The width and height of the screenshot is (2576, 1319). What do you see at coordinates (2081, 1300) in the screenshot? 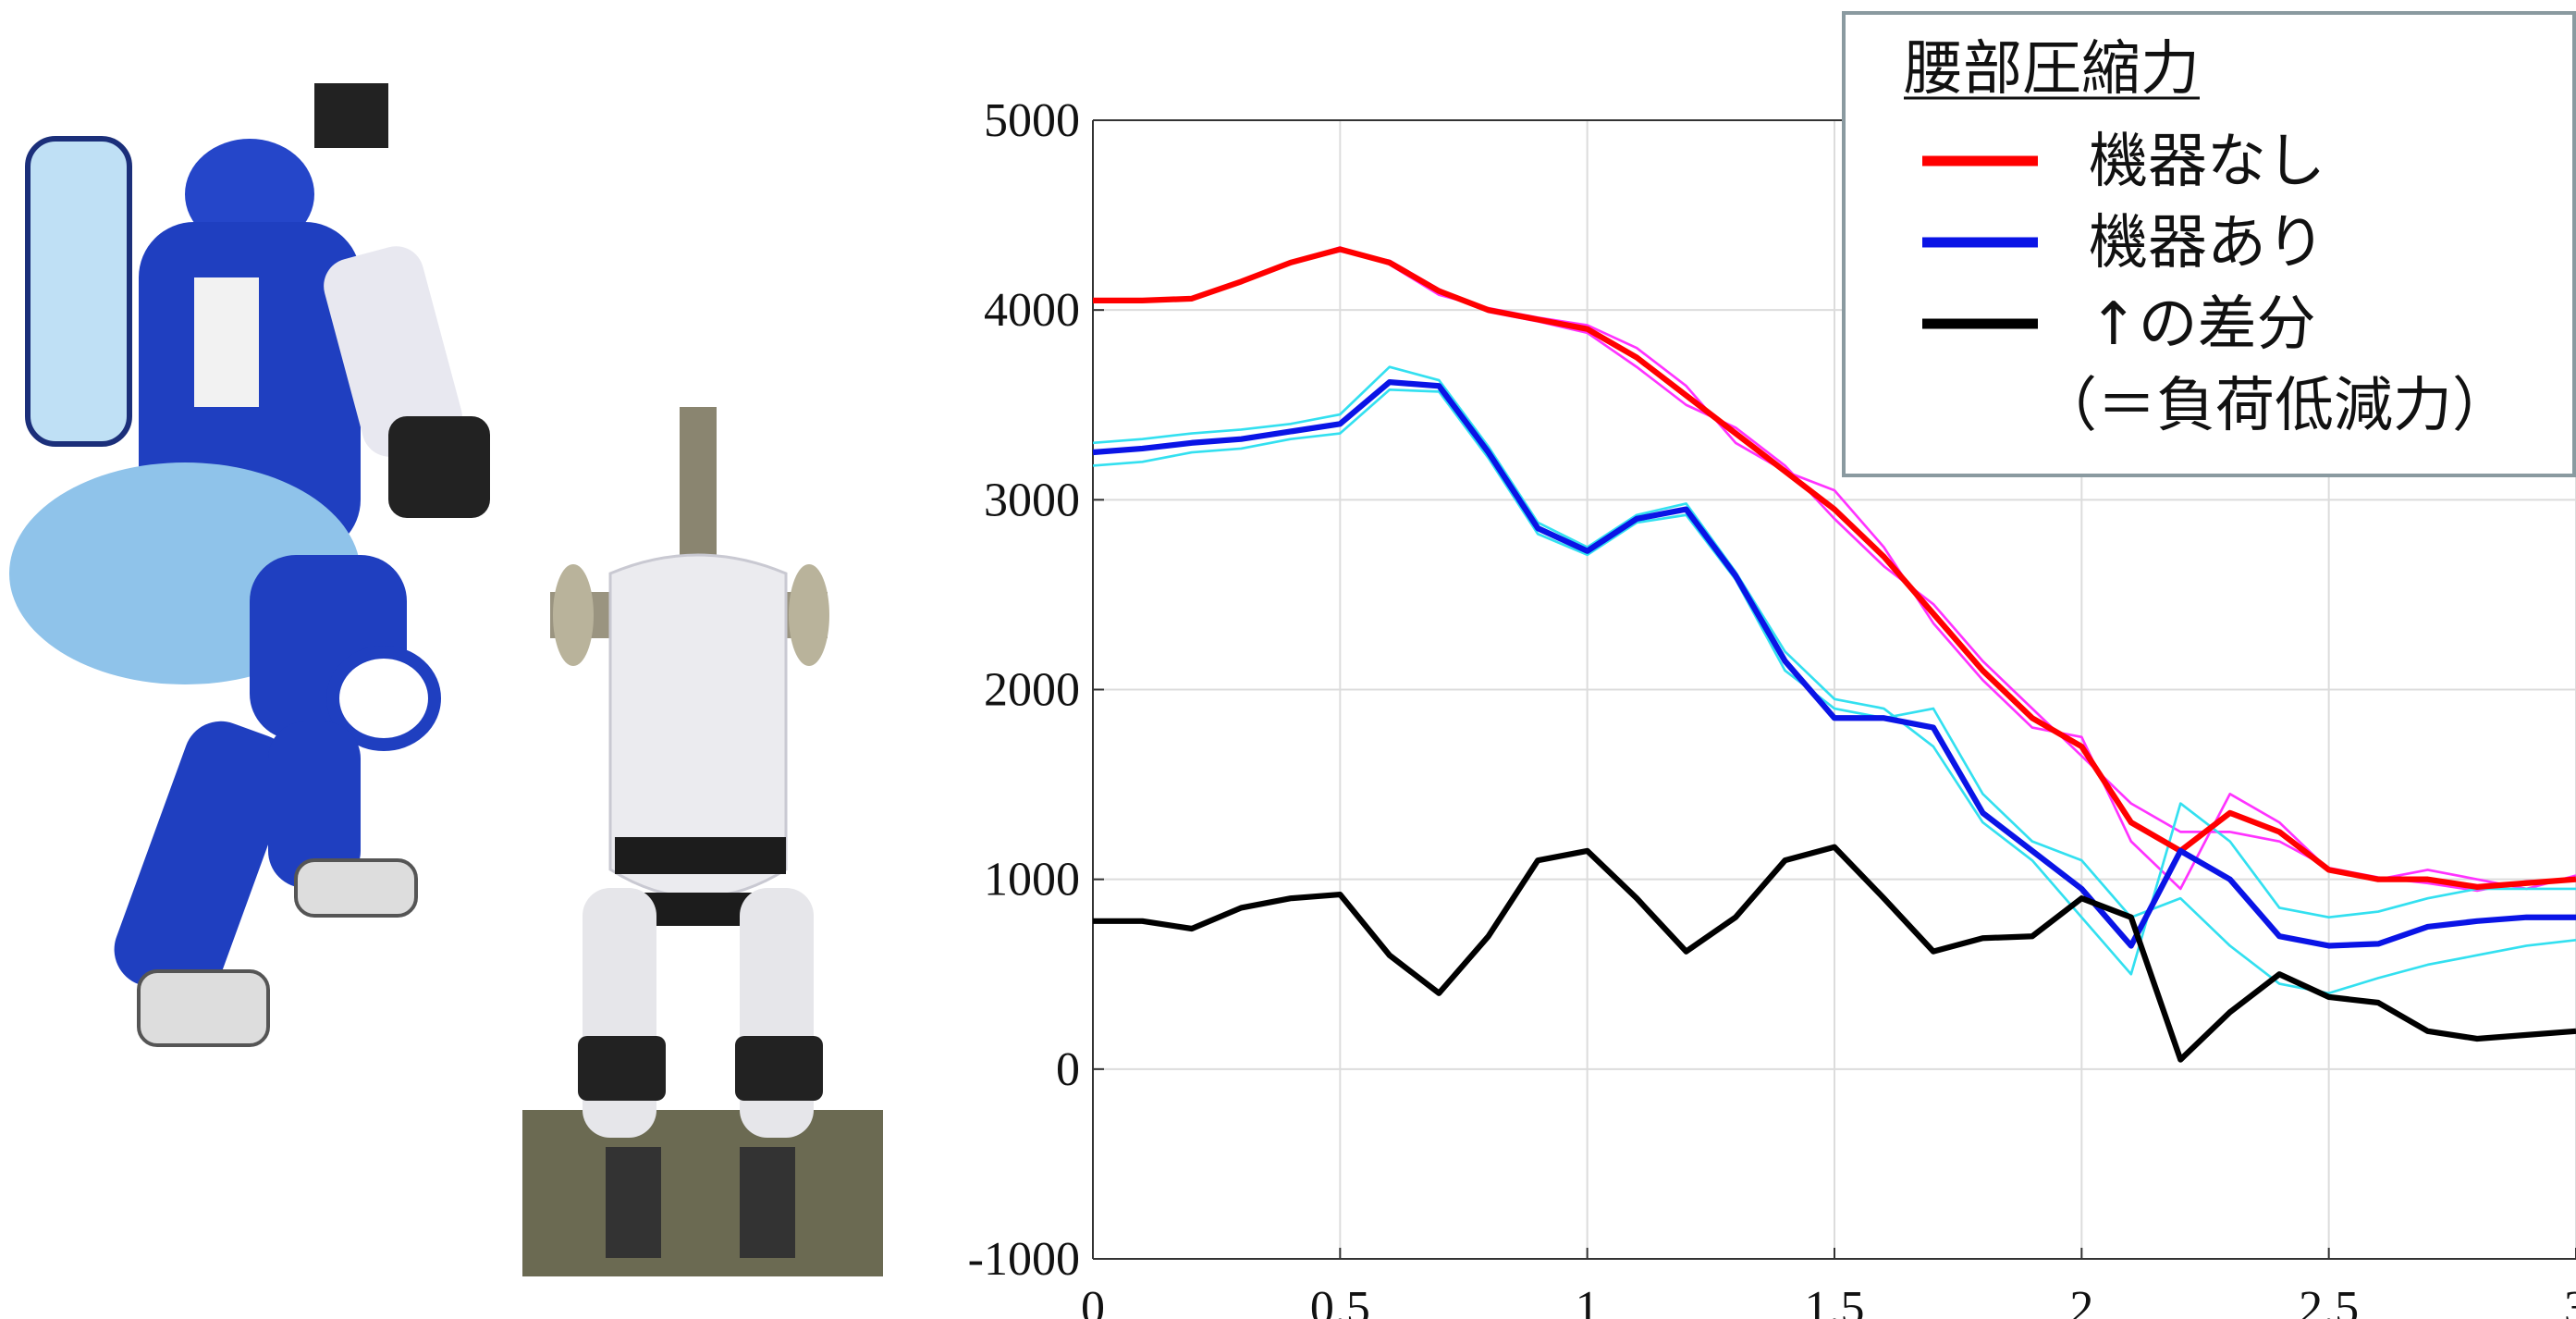
I see `x-tick-label: 2` at bounding box center [2081, 1300].